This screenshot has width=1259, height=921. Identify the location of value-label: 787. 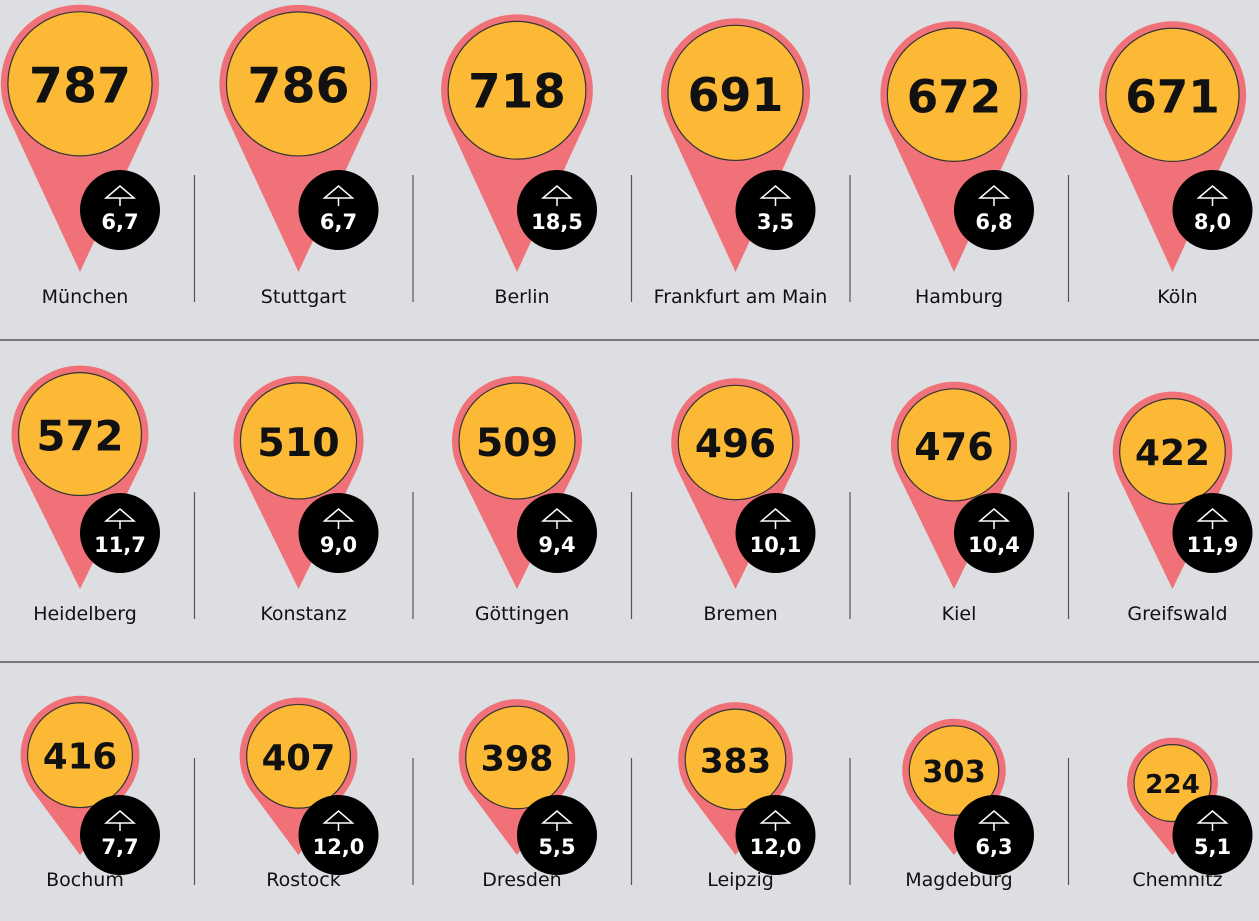
(80, 85).